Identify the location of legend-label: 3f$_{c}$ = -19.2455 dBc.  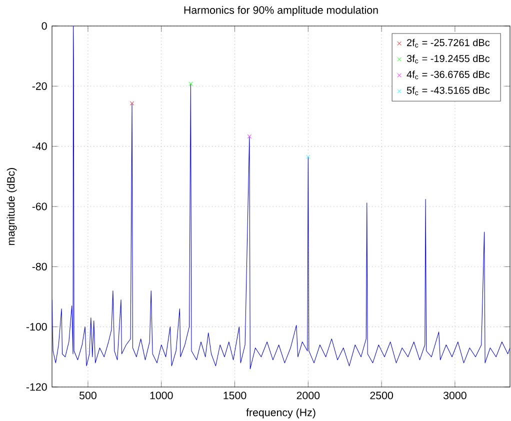
(448, 59).